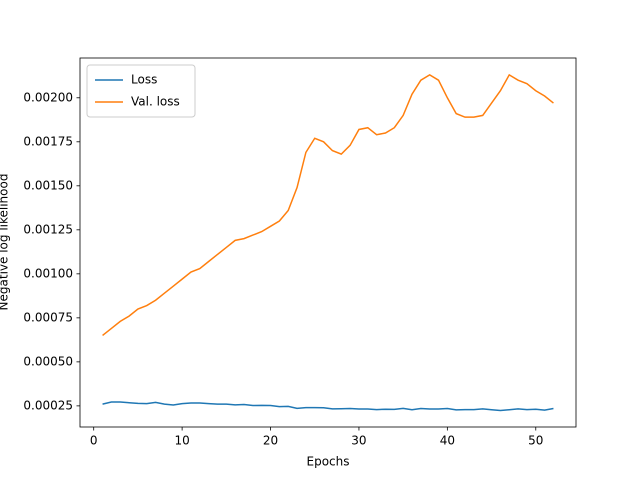  Describe the element at coordinates (155, 102) in the screenshot. I see `legend-label: Val. loss` at that location.